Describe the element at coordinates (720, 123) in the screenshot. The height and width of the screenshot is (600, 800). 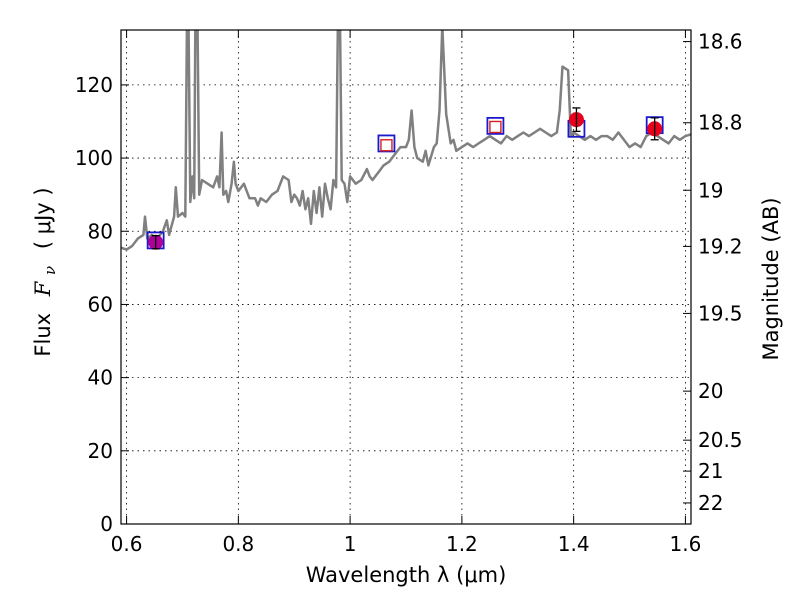
I see `y2-tick-label: 18.8` at that location.